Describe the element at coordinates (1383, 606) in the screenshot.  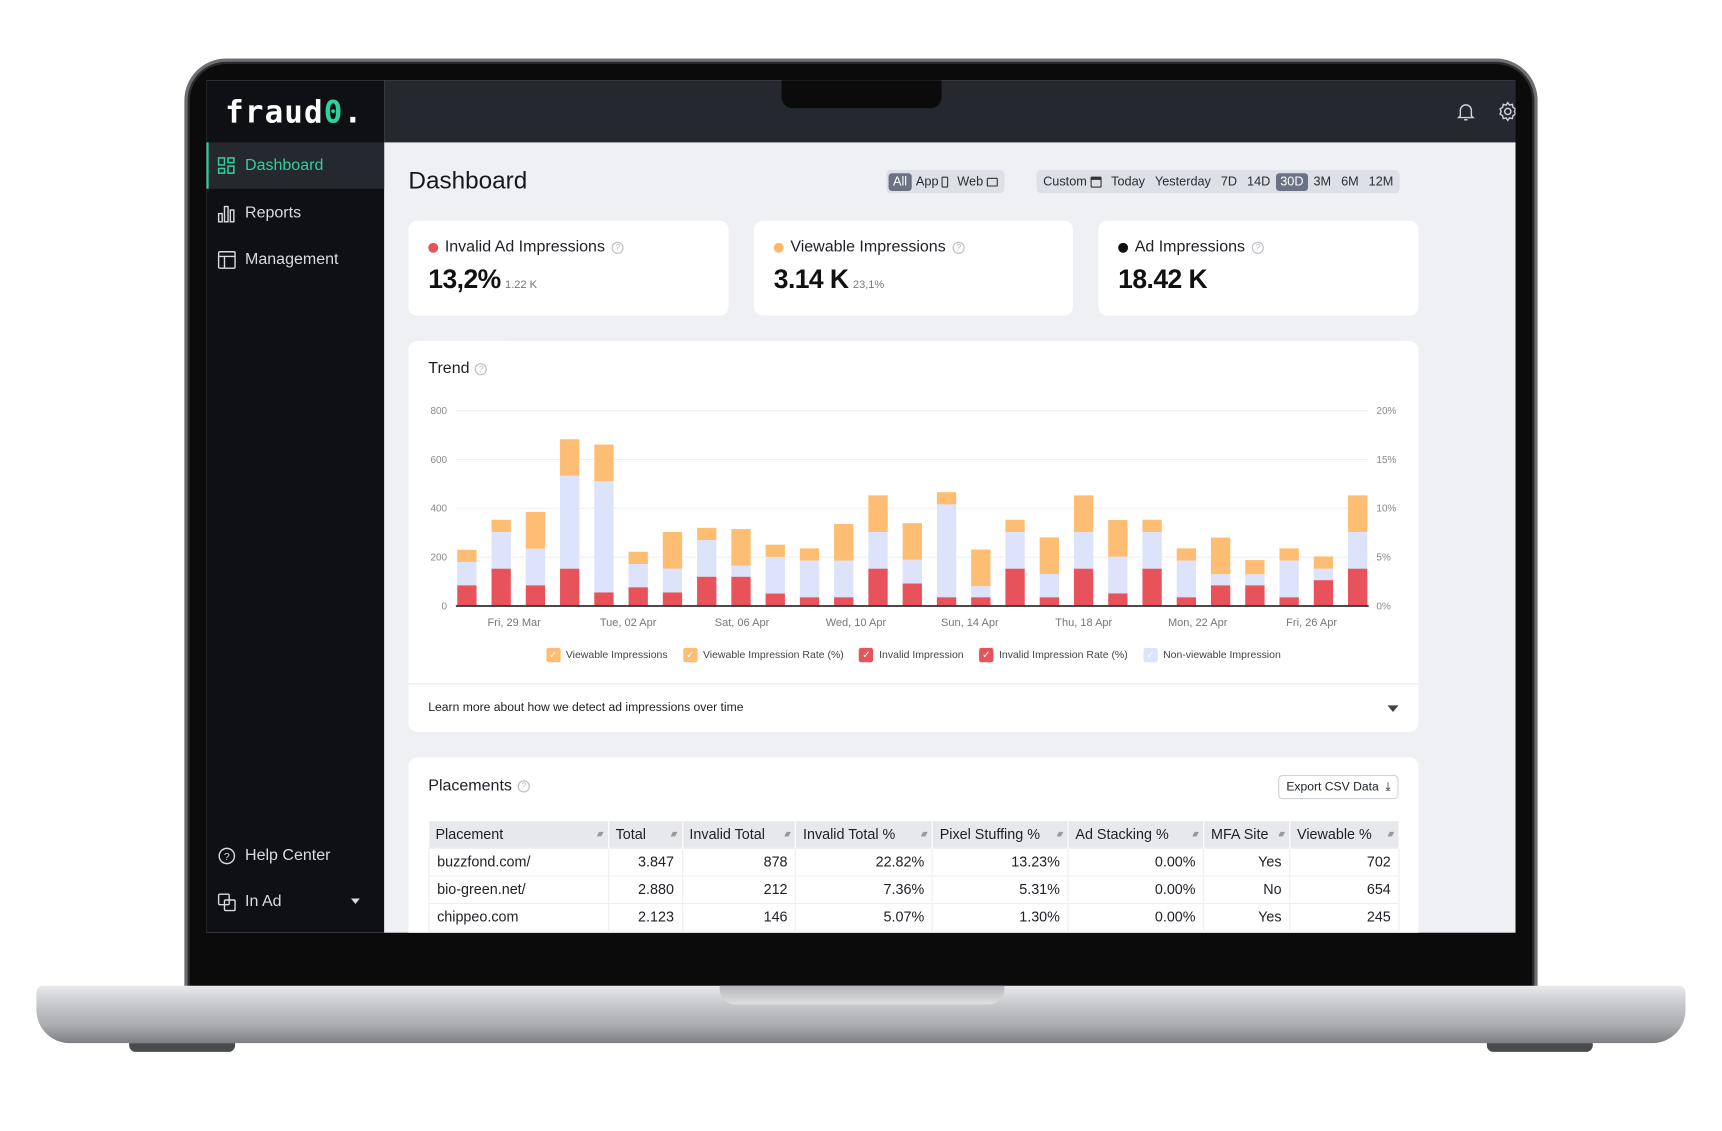
I see `y2-tick-label: 0%` at that location.